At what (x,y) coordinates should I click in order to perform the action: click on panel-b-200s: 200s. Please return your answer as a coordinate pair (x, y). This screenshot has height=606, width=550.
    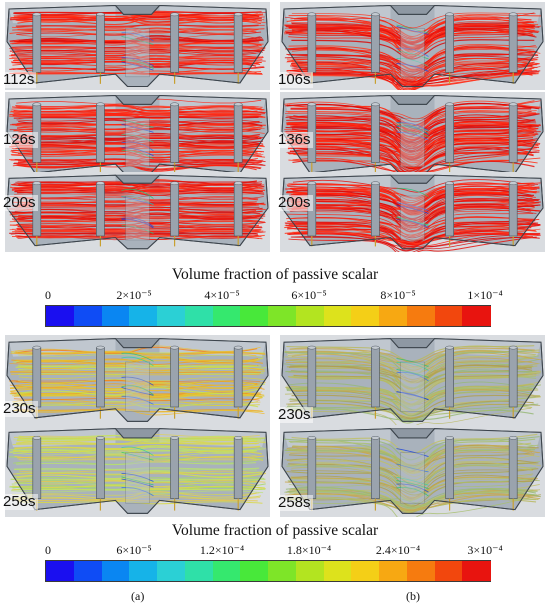
    Looking at the image, I should click on (410, 212).